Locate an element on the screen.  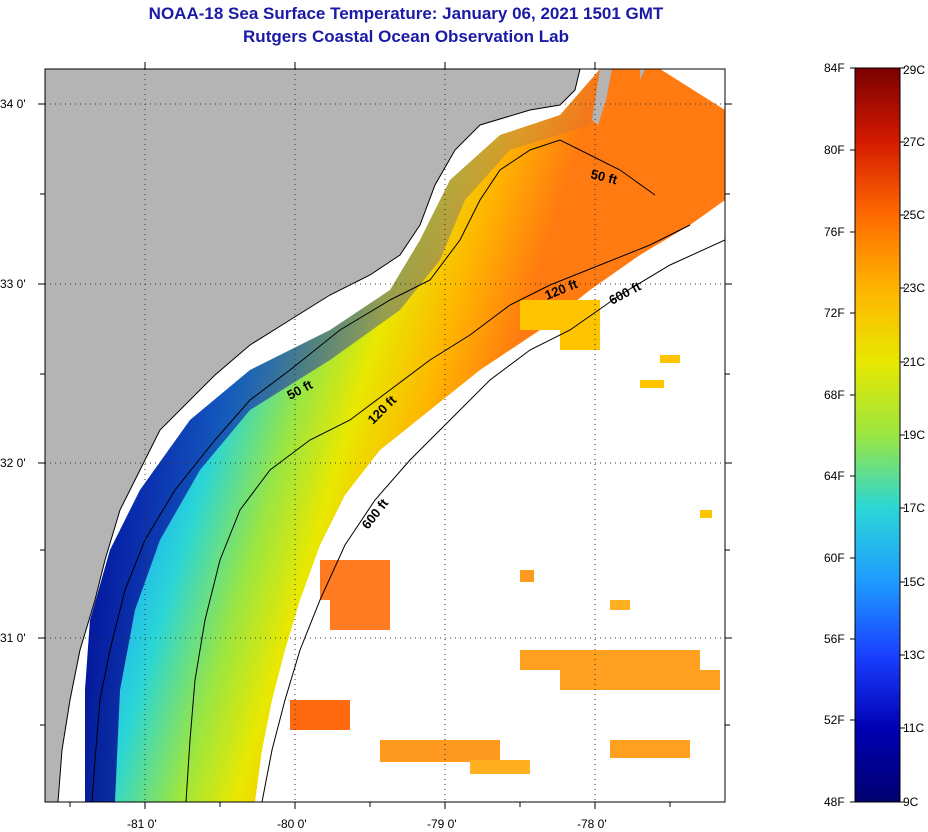
lon-label: -80 0' is located at coordinates (292, 824).